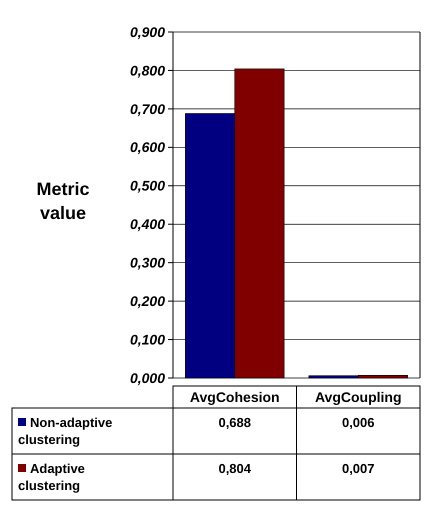 This screenshot has height=511, width=433. I want to click on y-tick-label: 0,400, so click(148, 224).